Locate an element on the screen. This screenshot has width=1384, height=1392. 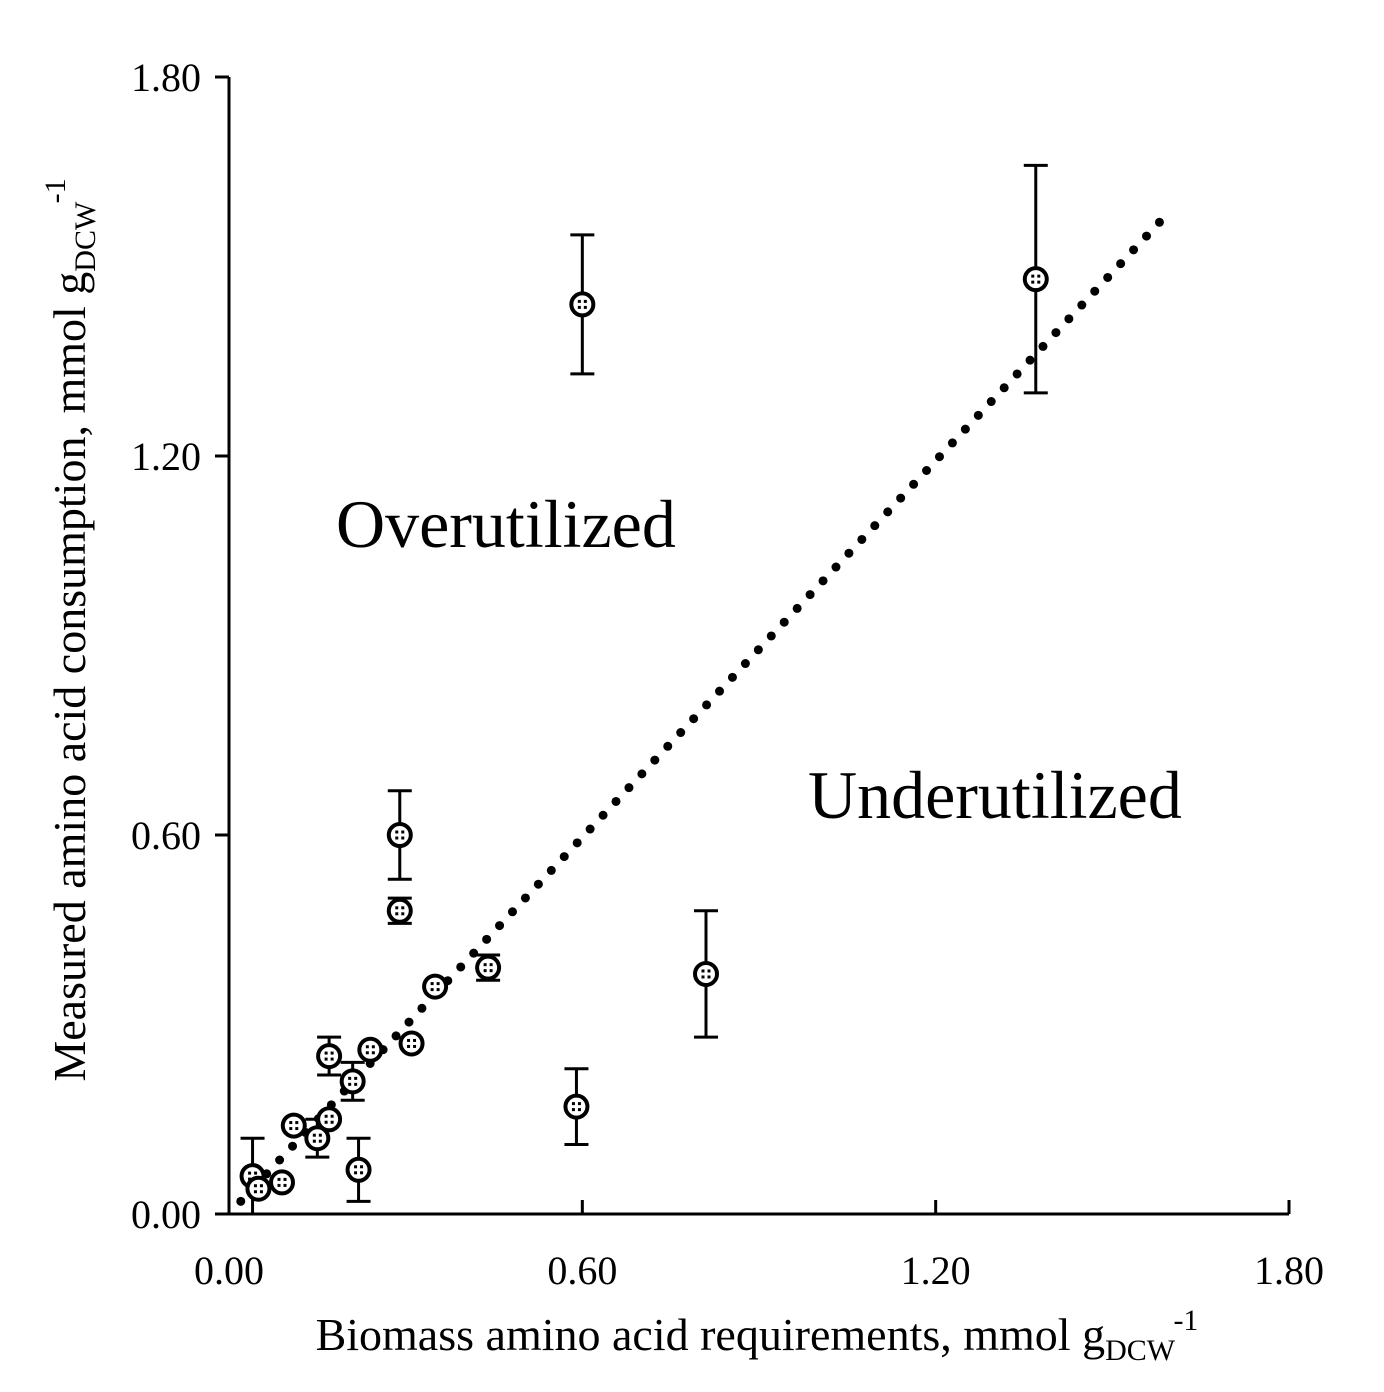
y-axis-label-main: Measured amino acid consumption, mmol g is located at coordinates (69, 677).